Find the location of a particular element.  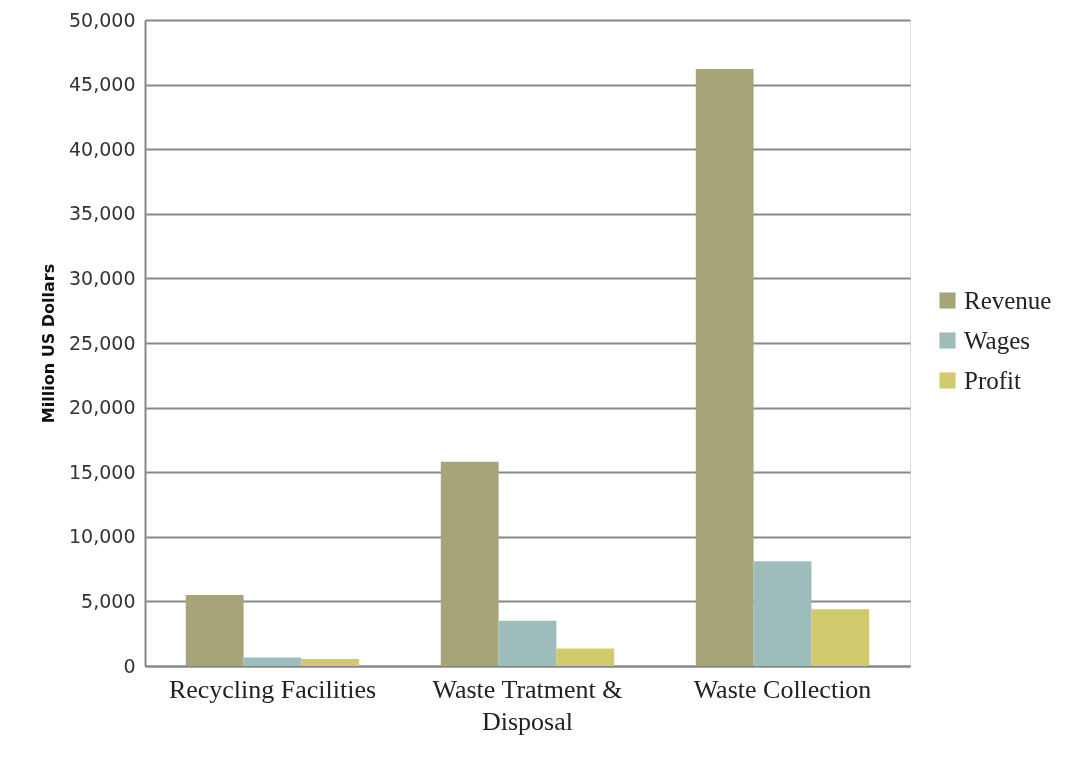

x-tick-label: Waste Tratment & Disposal is located at coordinates (527, 705).